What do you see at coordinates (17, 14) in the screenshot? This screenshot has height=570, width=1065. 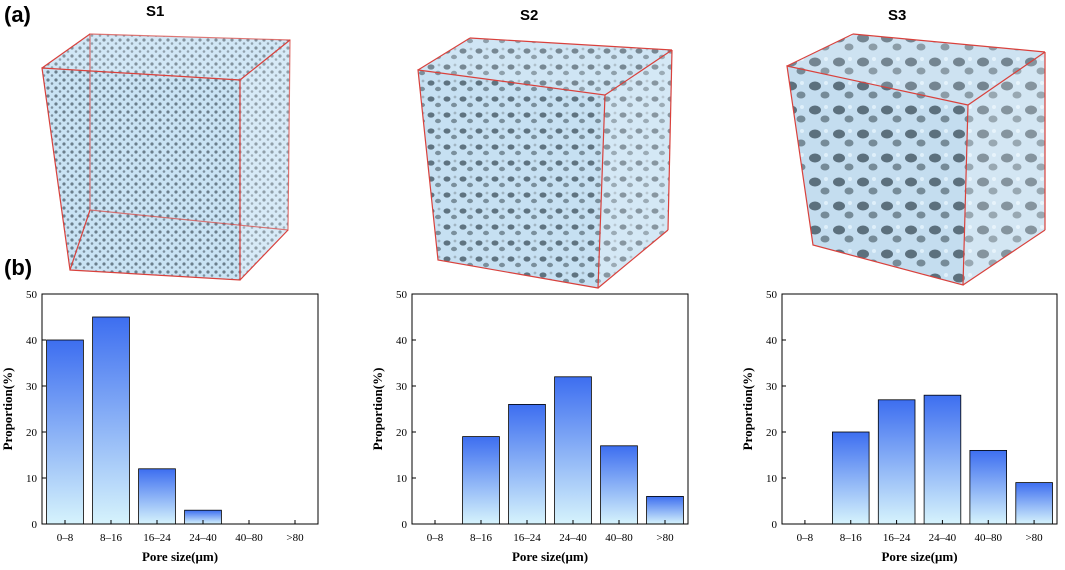 I see `panel-label-a: (a)` at bounding box center [17, 14].